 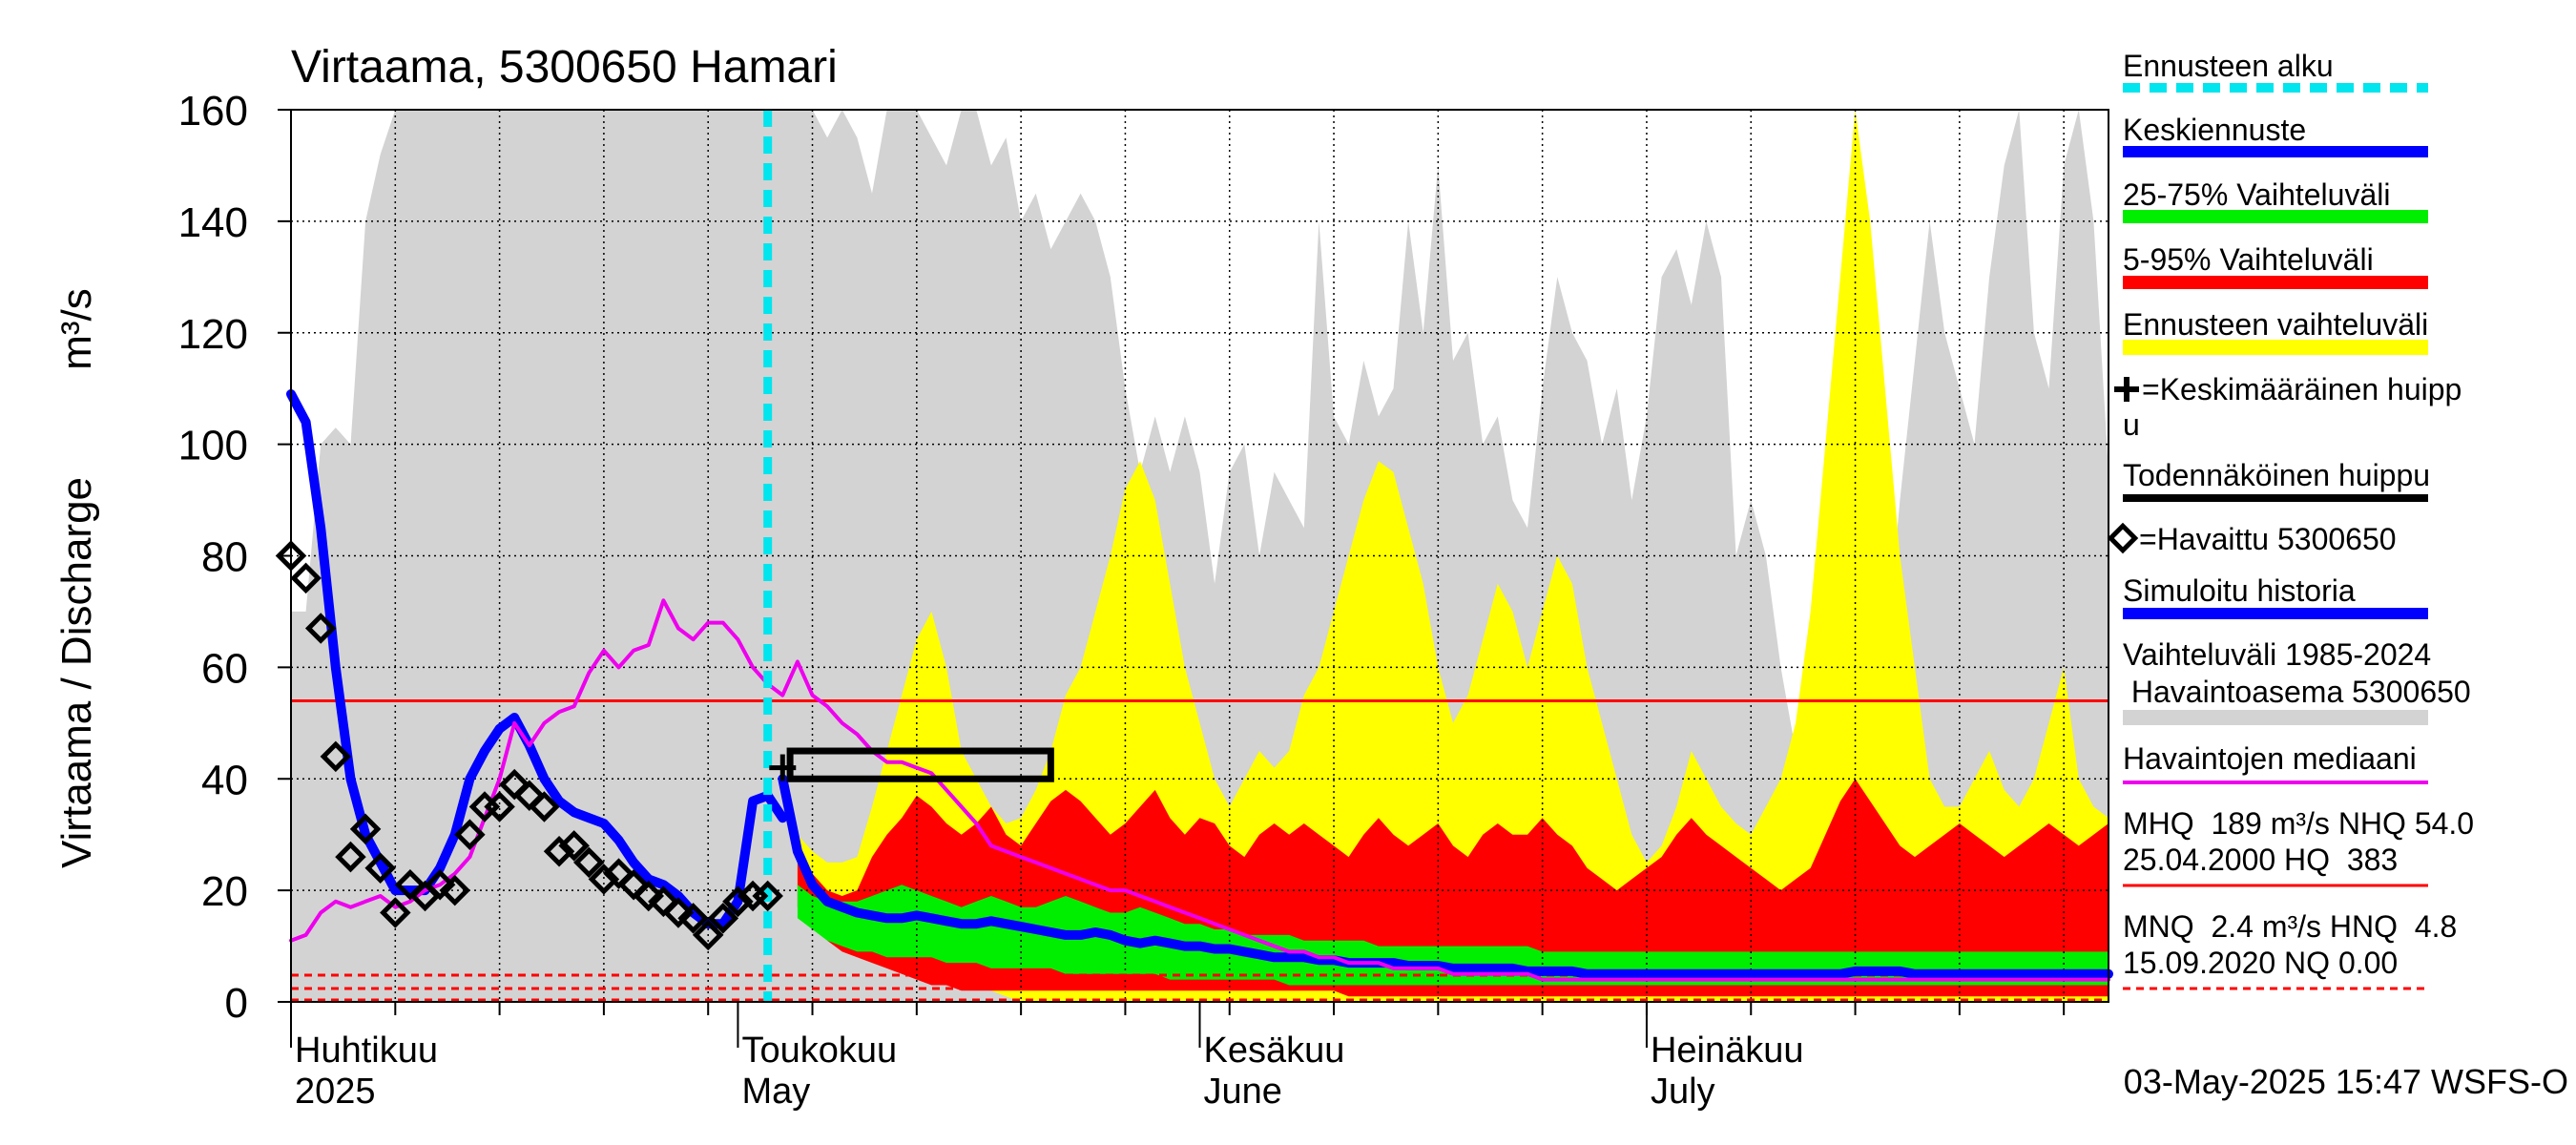 I want to click on month-label-fi: Huhtikuu, so click(x=366, y=1051).